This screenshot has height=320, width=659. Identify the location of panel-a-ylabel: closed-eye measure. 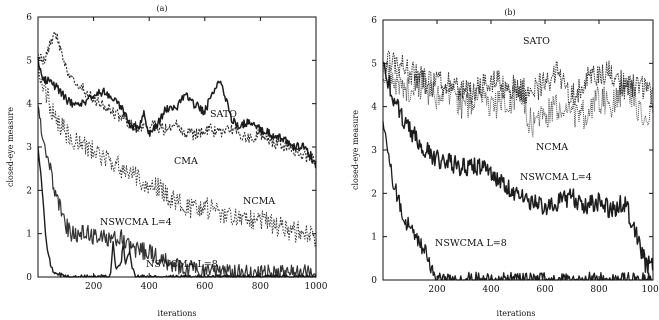
(10, 147).